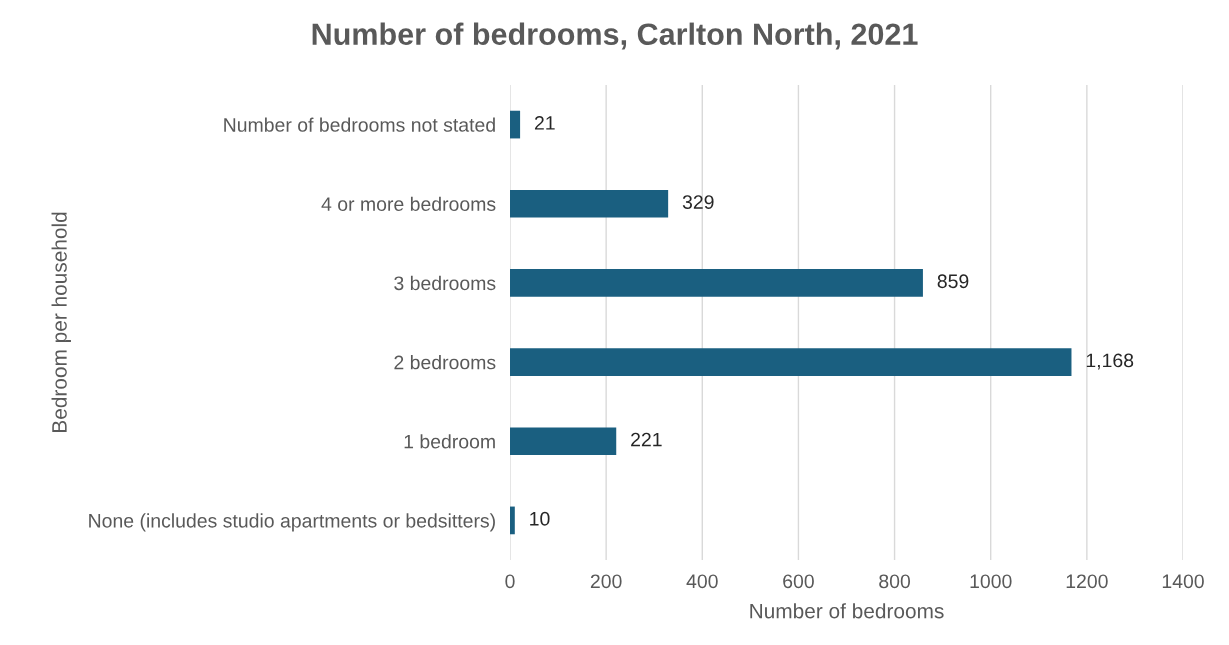  Describe the element at coordinates (292, 522) in the screenshot. I see `y-tick-label: None (includes studio apartments or bedsitters)` at that location.